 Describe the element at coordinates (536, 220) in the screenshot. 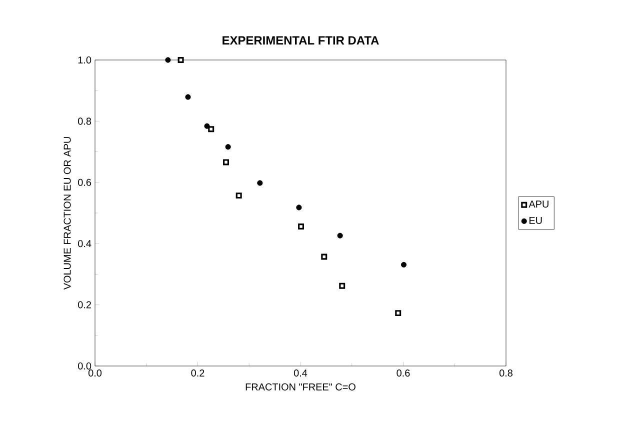

I see `legend-label: EU` at that location.